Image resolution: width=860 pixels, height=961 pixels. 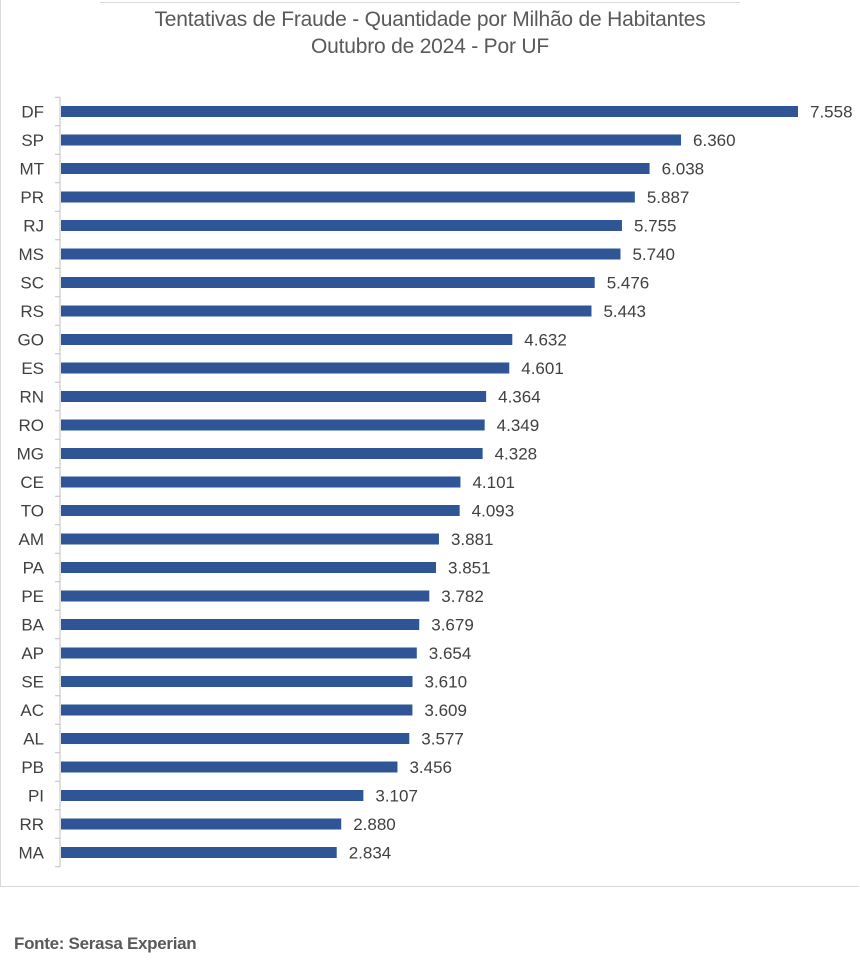 What do you see at coordinates (396, 796) in the screenshot?
I see `value-label-pi: 3.107` at bounding box center [396, 796].